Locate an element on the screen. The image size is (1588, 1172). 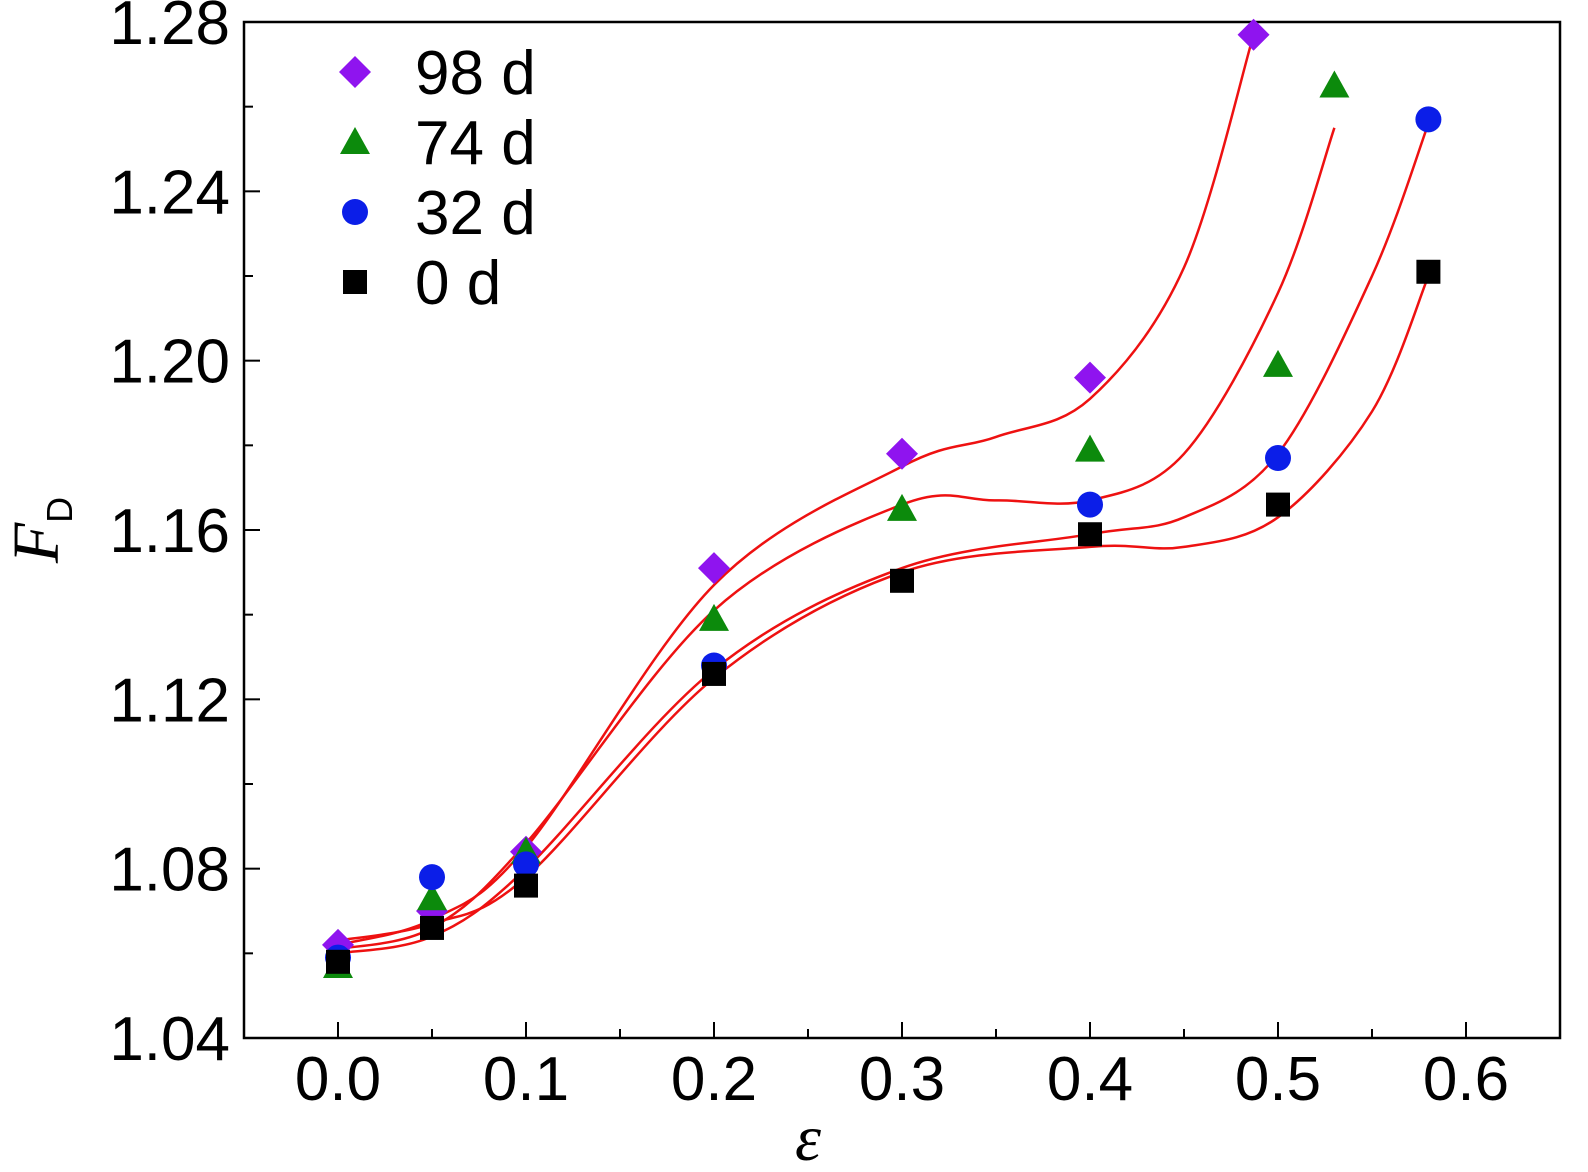
y-tick-label: 1.28 is located at coordinates (169, 29).